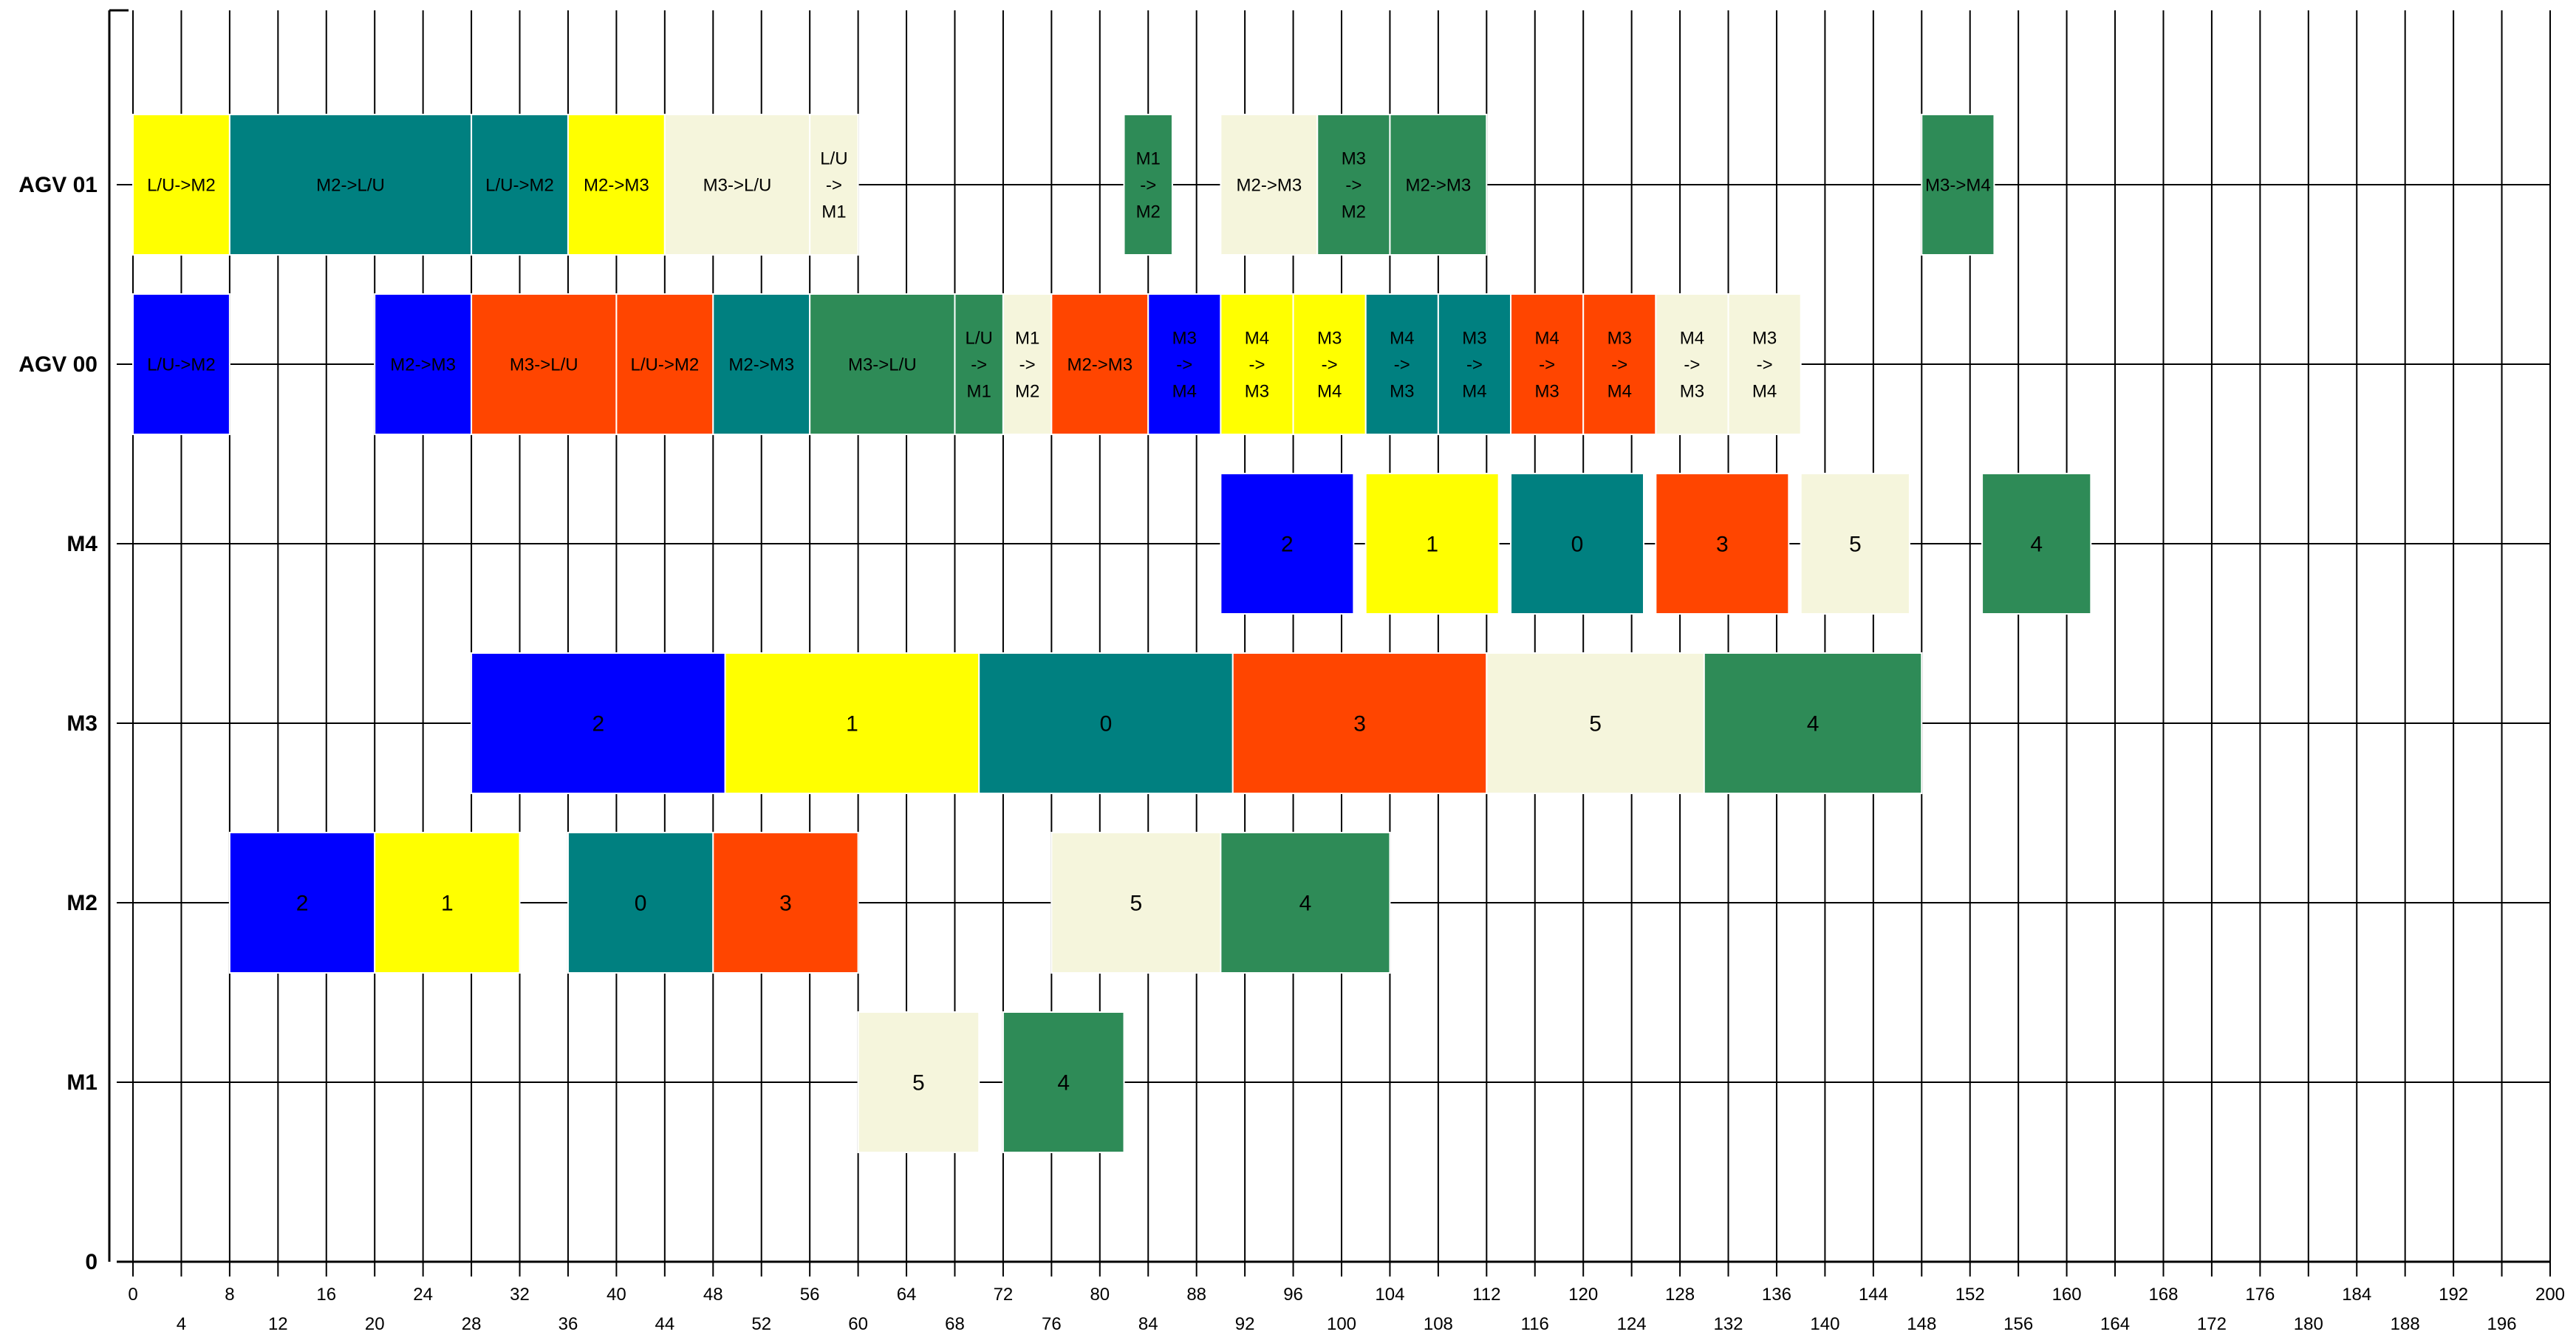 This screenshot has width=2576, height=1343. I want to click on x-tick-label: 12, so click(278, 1324).